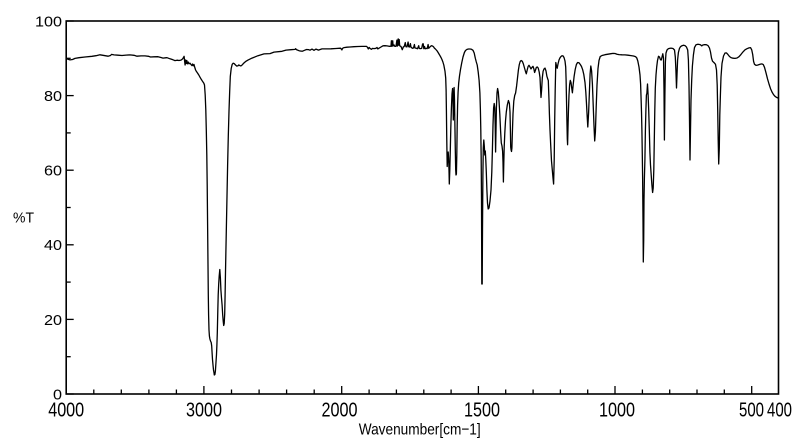  Describe the element at coordinates (340, 411) in the screenshot. I see `svg-text: 2000` at that location.